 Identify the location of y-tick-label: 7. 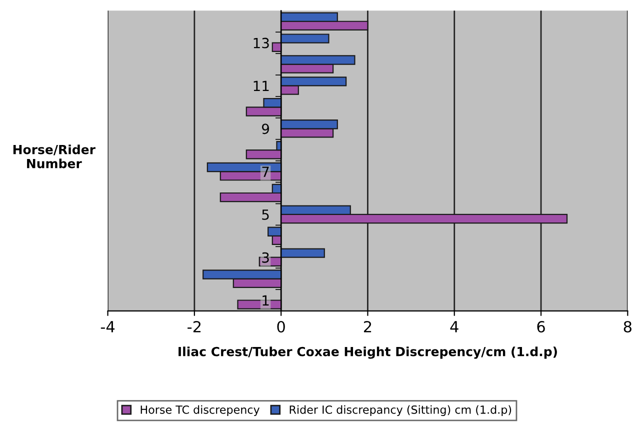
(265, 171).